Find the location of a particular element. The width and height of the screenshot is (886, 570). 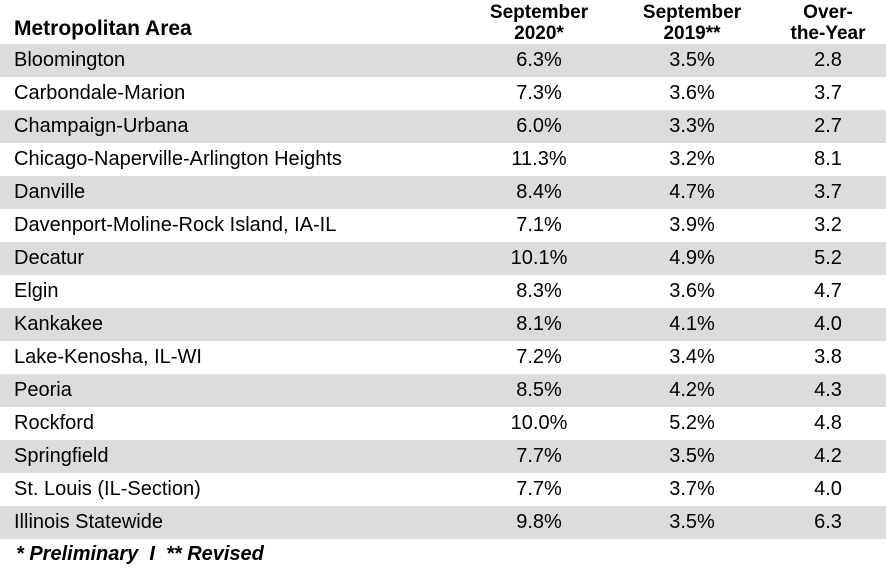

cell-area: Rockford is located at coordinates (54, 423).